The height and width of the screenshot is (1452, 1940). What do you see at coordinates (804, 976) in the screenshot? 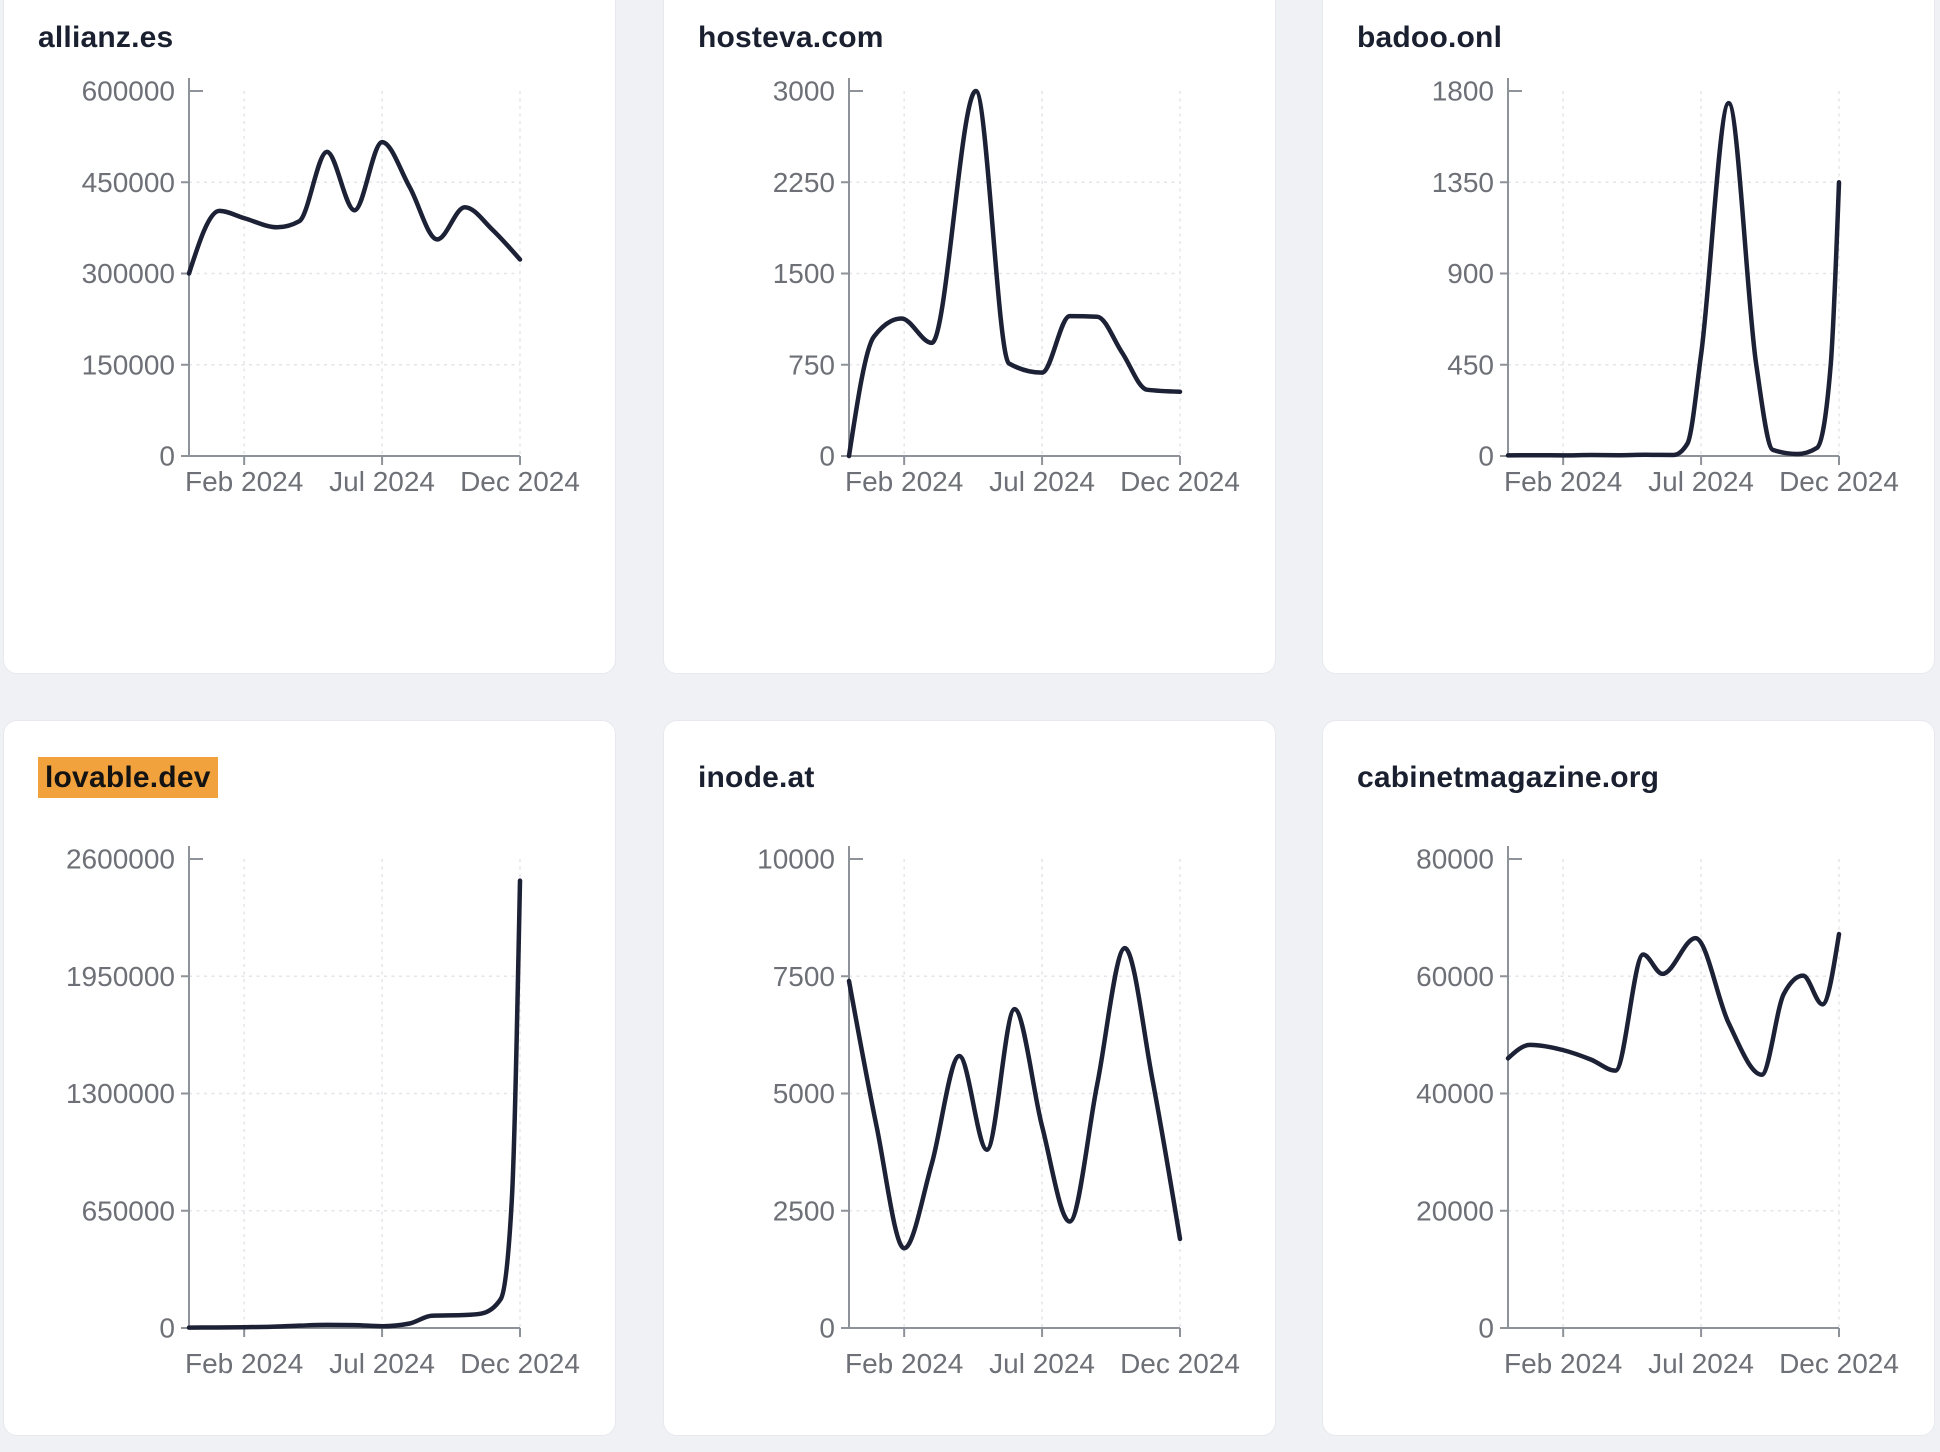
I see `svg-text: 7500` at bounding box center [804, 976].